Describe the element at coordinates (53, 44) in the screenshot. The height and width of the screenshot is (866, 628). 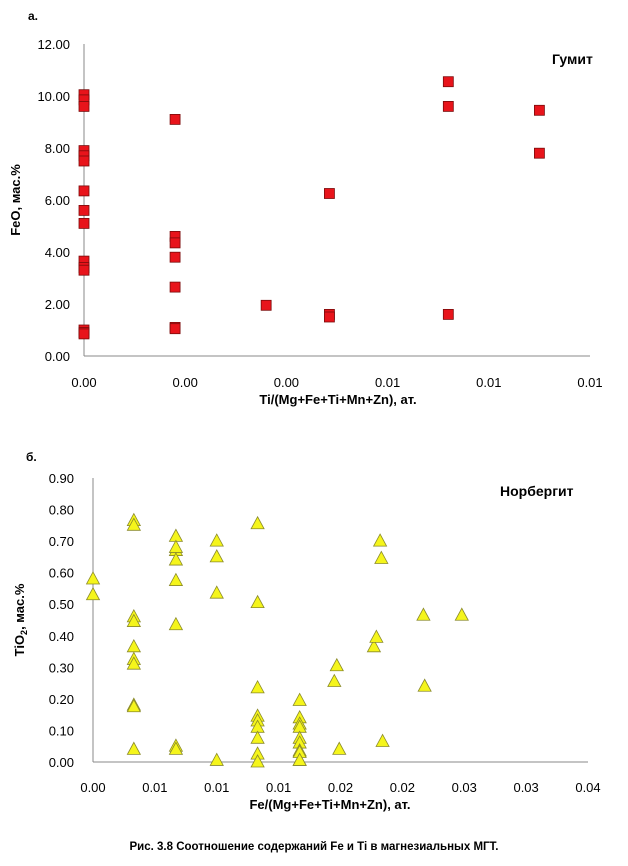
I see `y-tick-label-a: 12.00` at that location.